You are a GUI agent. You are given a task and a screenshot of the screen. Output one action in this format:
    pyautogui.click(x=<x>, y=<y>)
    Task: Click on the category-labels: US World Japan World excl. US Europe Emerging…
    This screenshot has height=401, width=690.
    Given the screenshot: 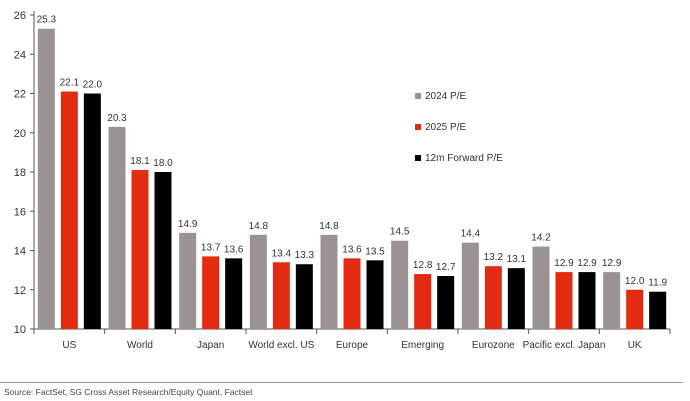 What is the action you would take?
    pyautogui.click(x=352, y=345)
    